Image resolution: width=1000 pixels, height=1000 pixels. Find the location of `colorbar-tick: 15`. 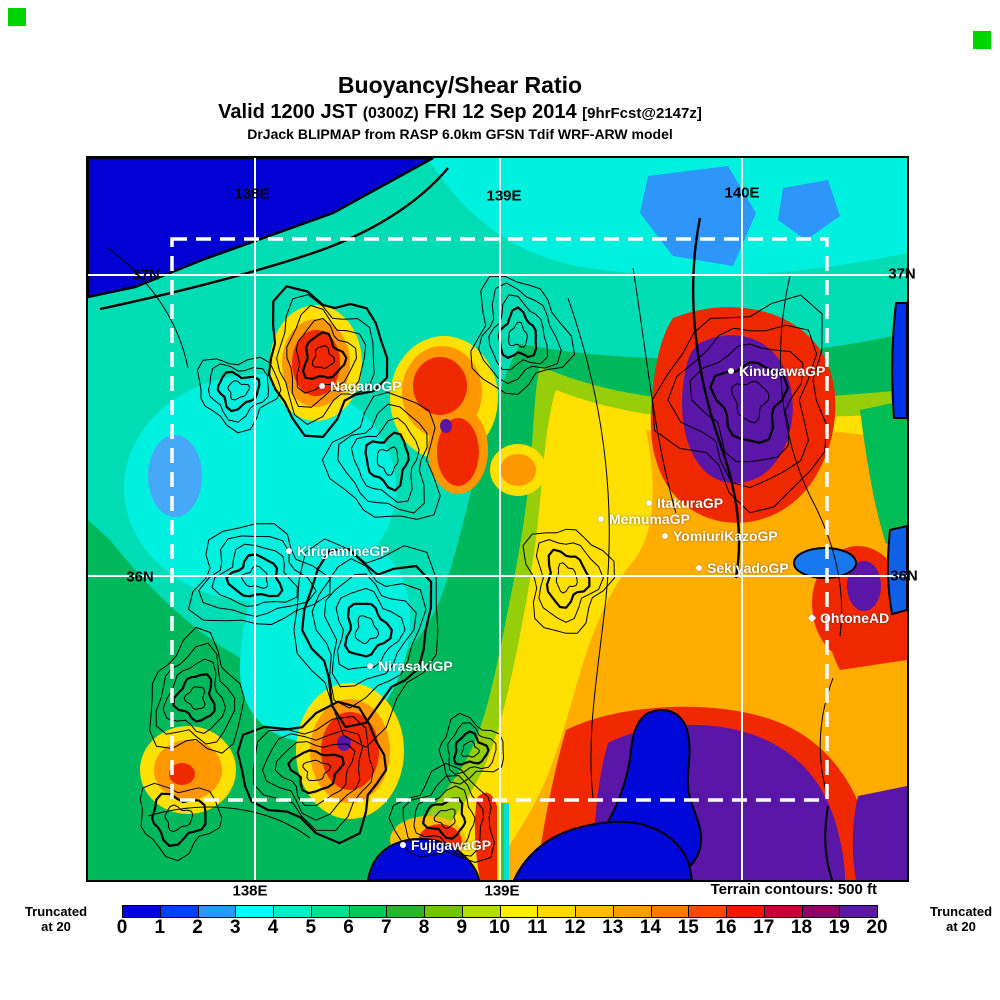

colorbar-tick: 15 is located at coordinates (688, 927).